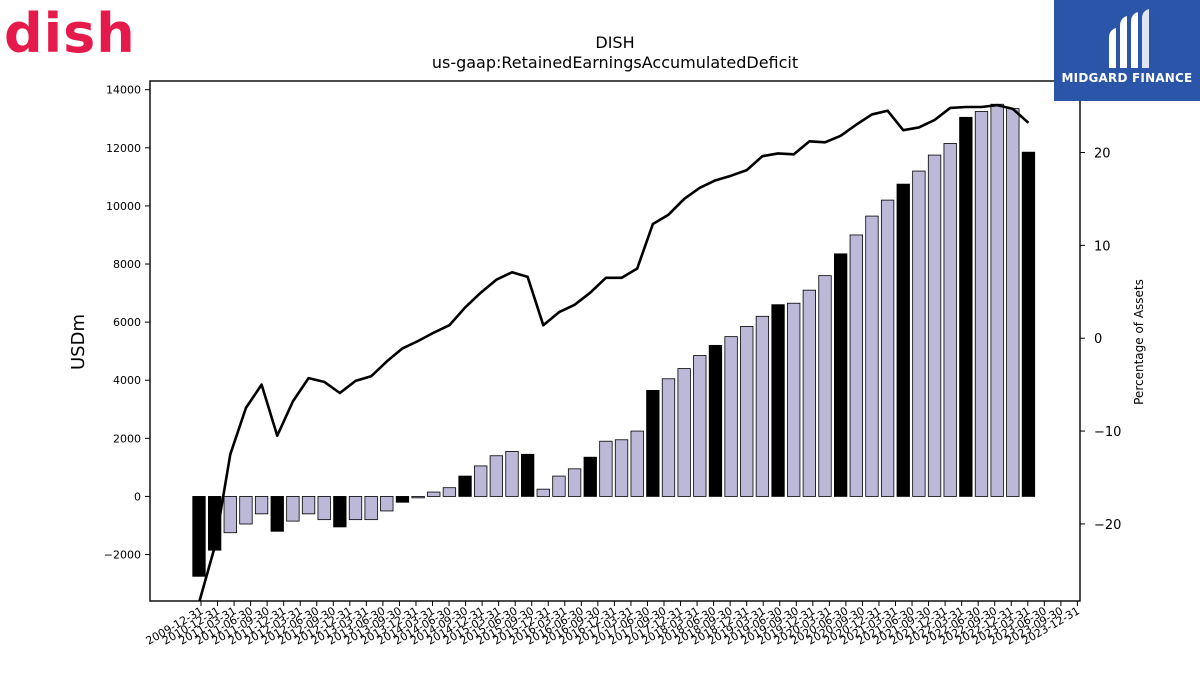  I want to click on y2-axis-label: Percentage of Assets, so click(1139, 342).